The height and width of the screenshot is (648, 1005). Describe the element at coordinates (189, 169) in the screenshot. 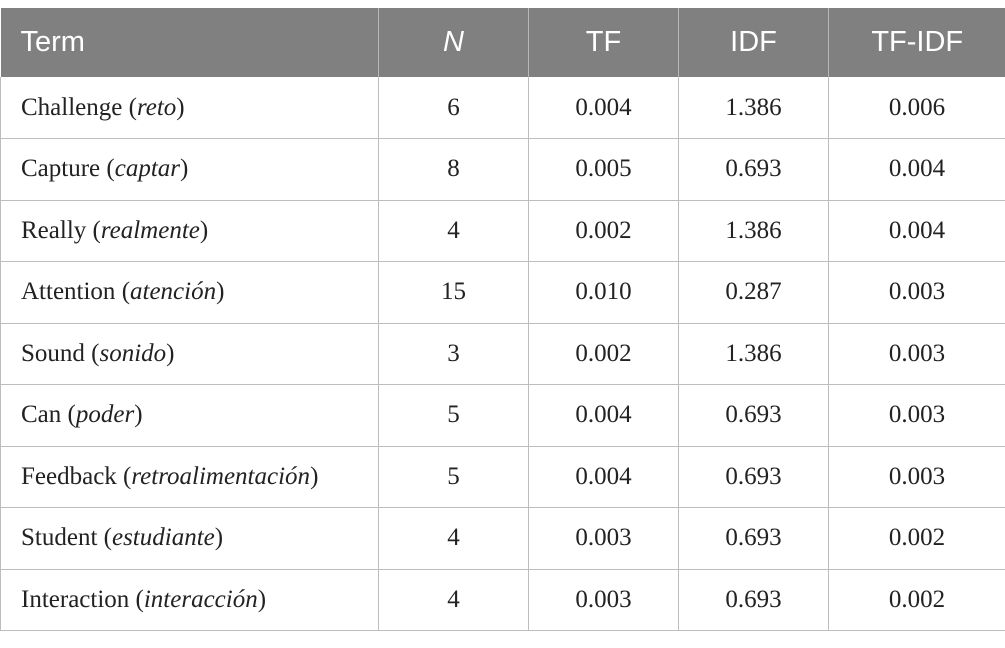

I see `term-cell: Capture (captar)` at that location.